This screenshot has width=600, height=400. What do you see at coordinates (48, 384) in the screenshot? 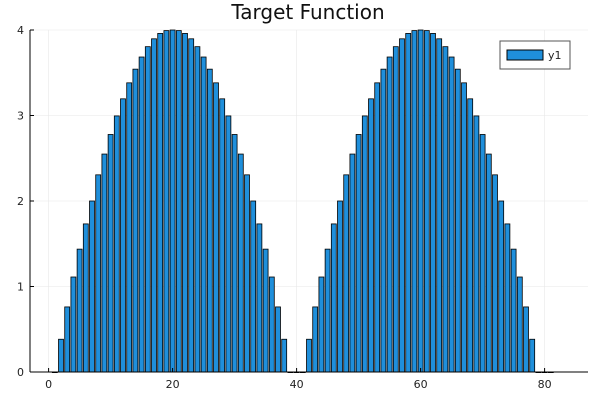
I see `x-tick-label-0: 0` at bounding box center [48, 384].